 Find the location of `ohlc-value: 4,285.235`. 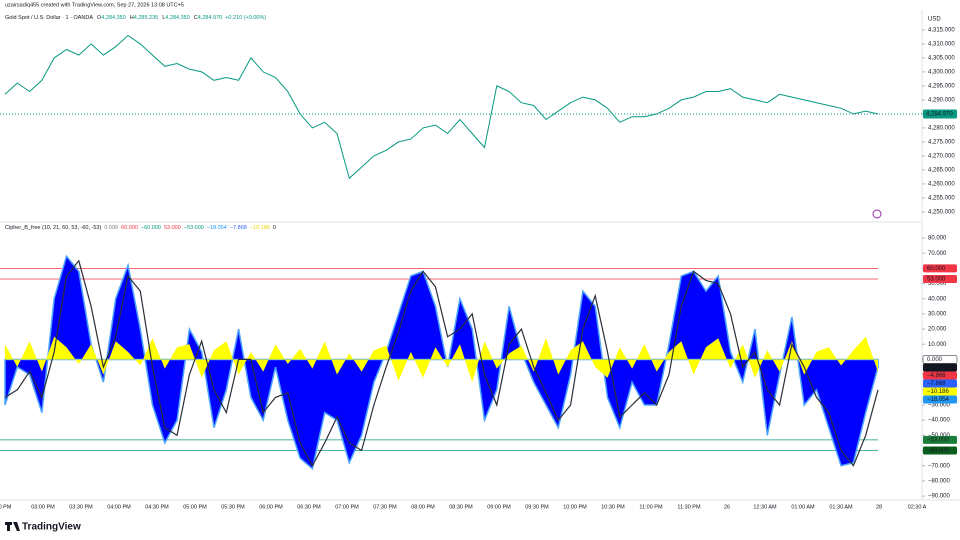

ohlc-value: 4,285.235 is located at coordinates (146, 18).